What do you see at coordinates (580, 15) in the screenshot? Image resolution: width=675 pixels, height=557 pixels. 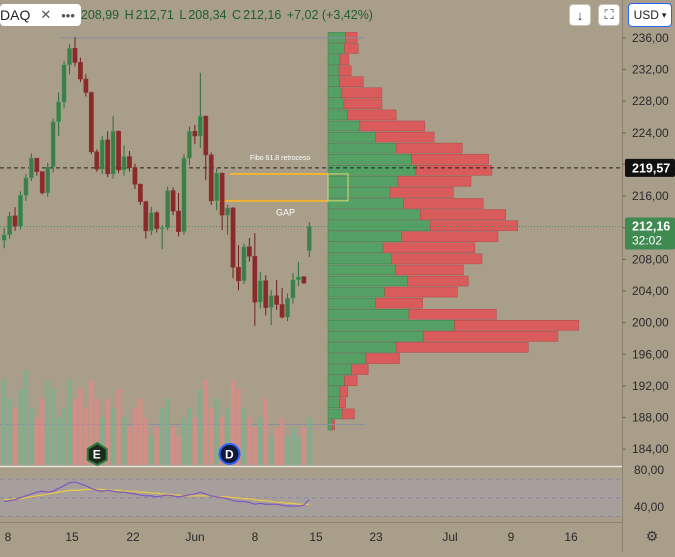 I see `arrow-down-icon: ↓` at bounding box center [580, 15].